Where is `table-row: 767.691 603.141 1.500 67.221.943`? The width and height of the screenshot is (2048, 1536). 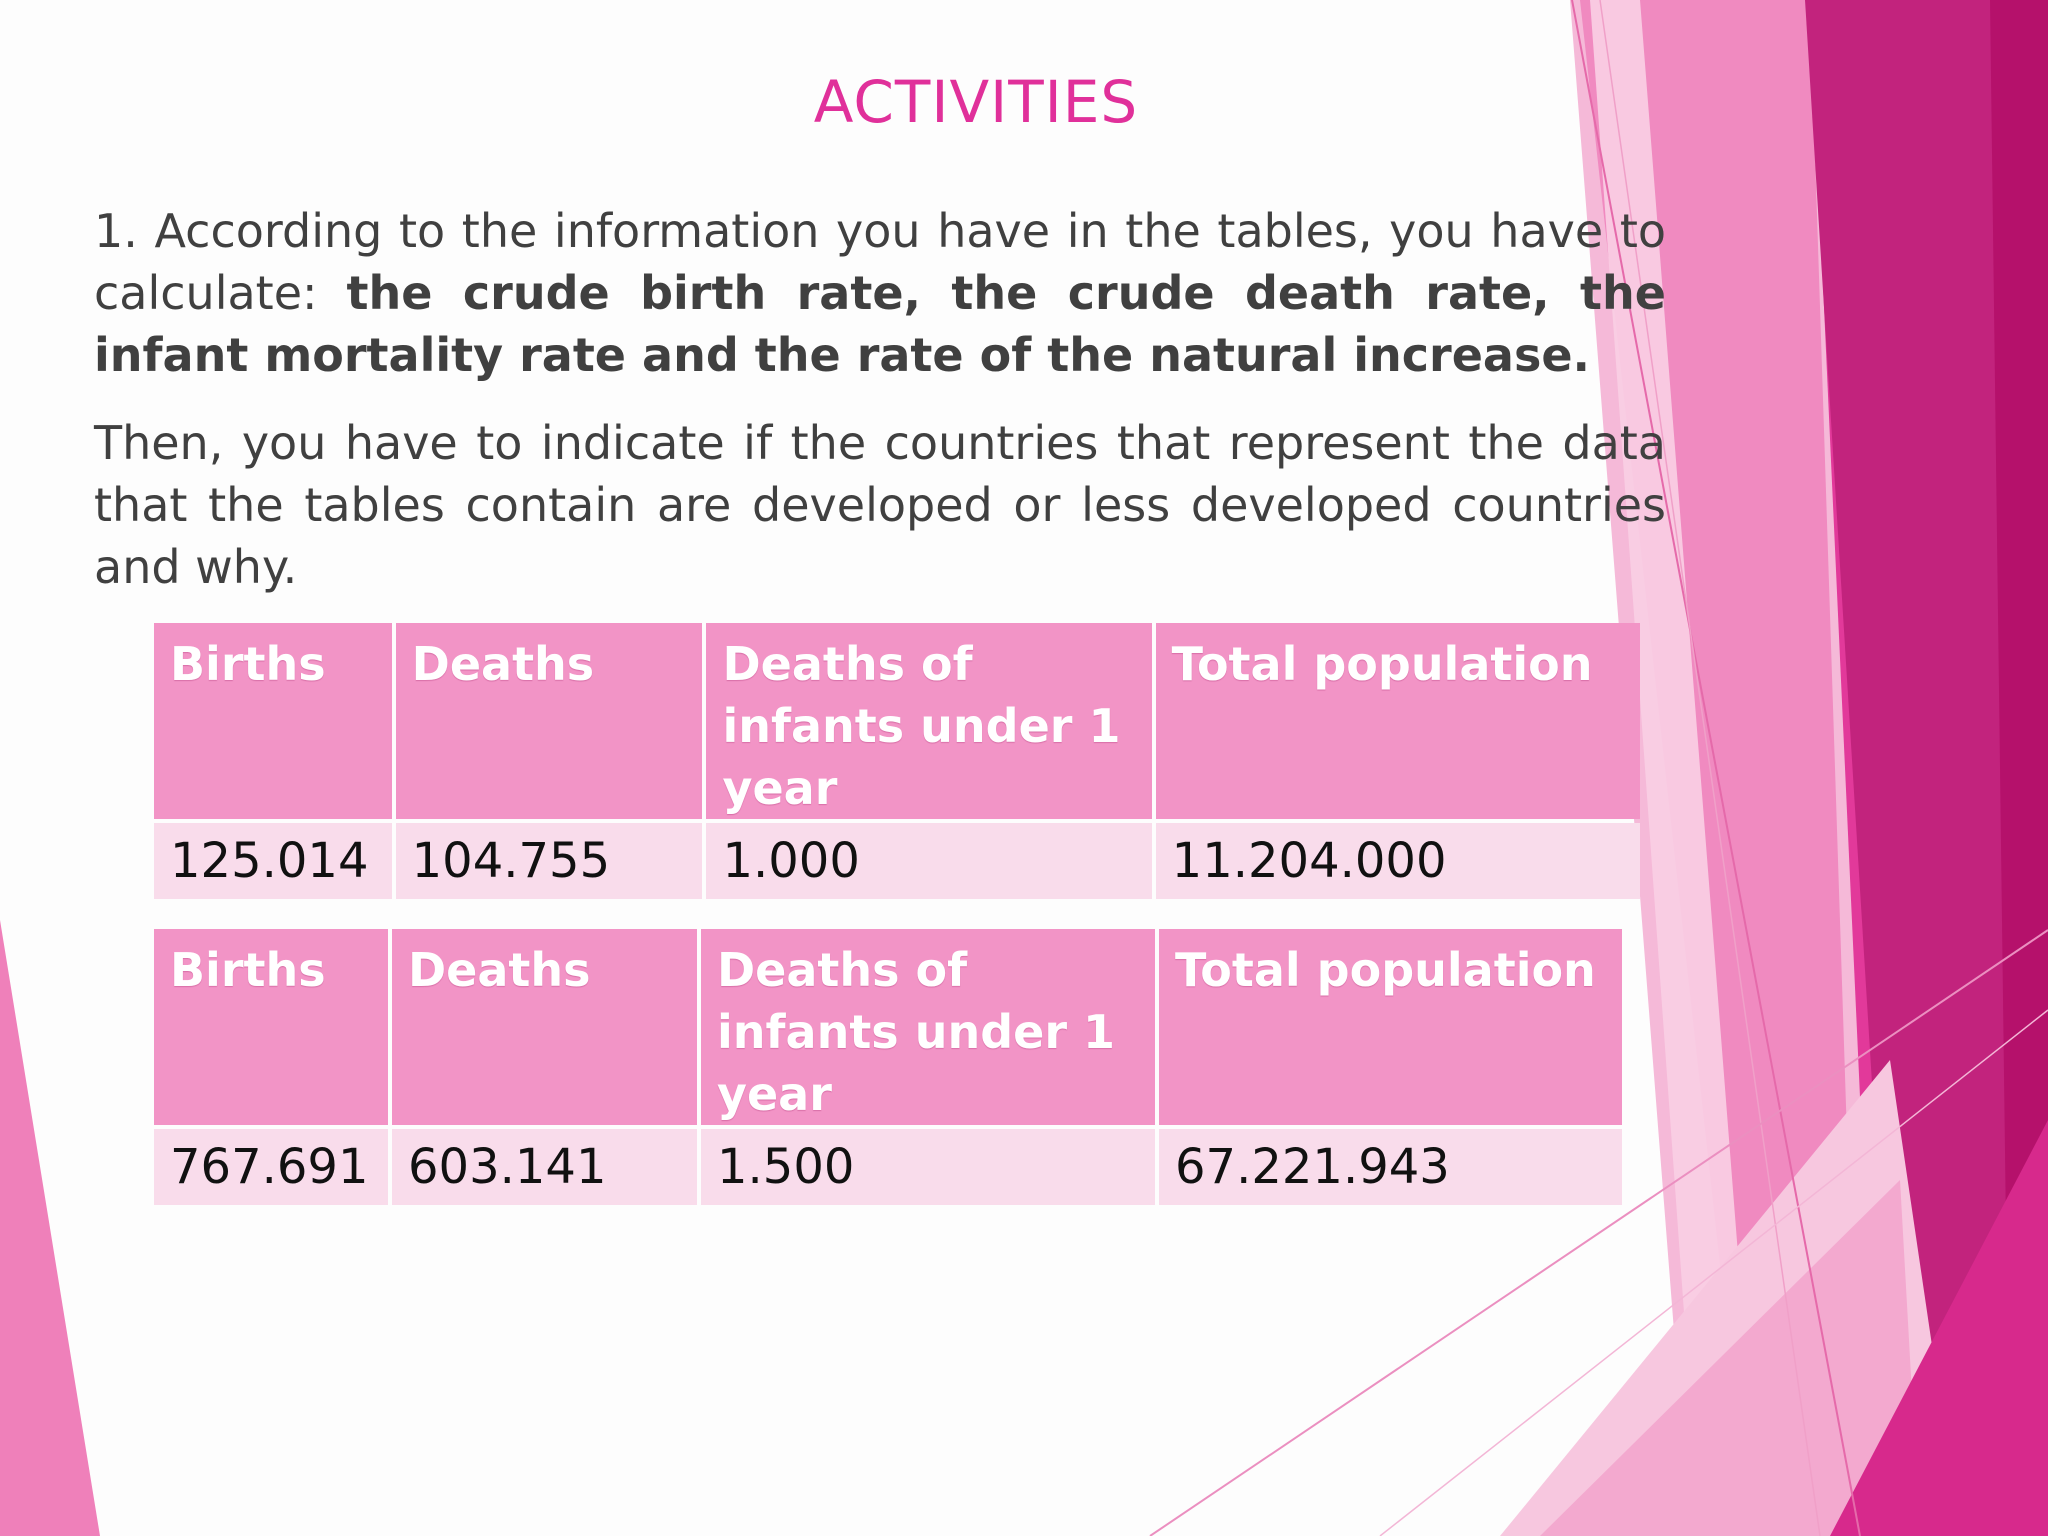
table-row: 767.691 603.141 1.500 67.221.943 is located at coordinates (888, 1167).